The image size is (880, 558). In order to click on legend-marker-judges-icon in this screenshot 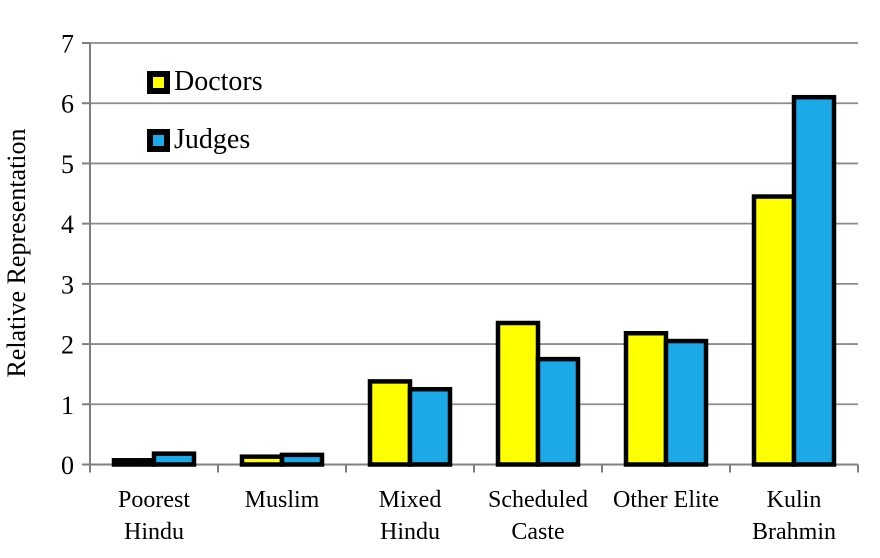, I will do `click(158, 140)`.